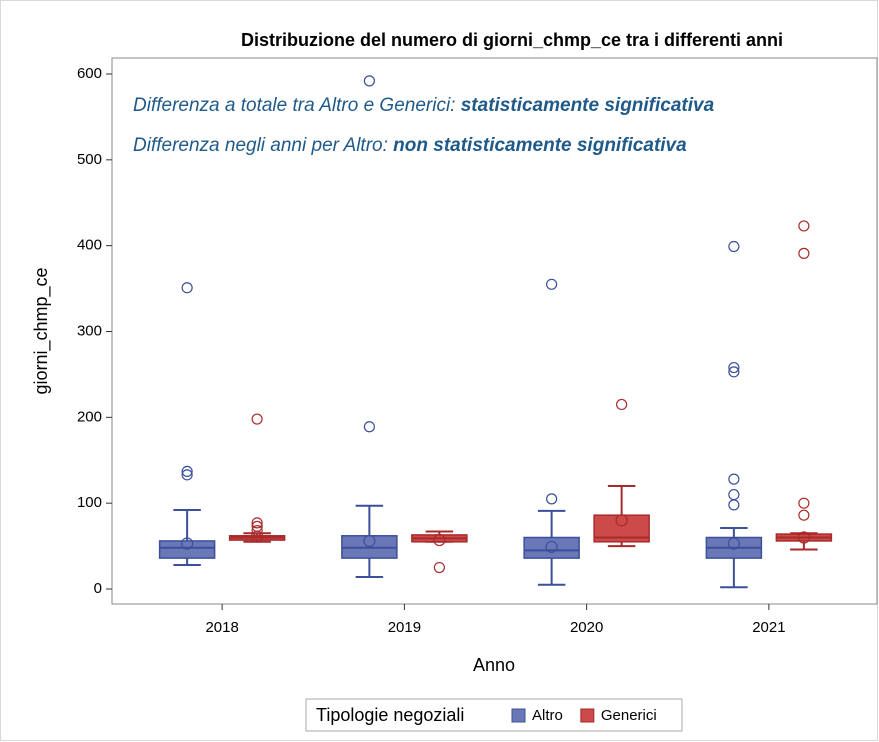 The height and width of the screenshot is (742, 879). I want to click on y-tick-label: 500, so click(89, 159).